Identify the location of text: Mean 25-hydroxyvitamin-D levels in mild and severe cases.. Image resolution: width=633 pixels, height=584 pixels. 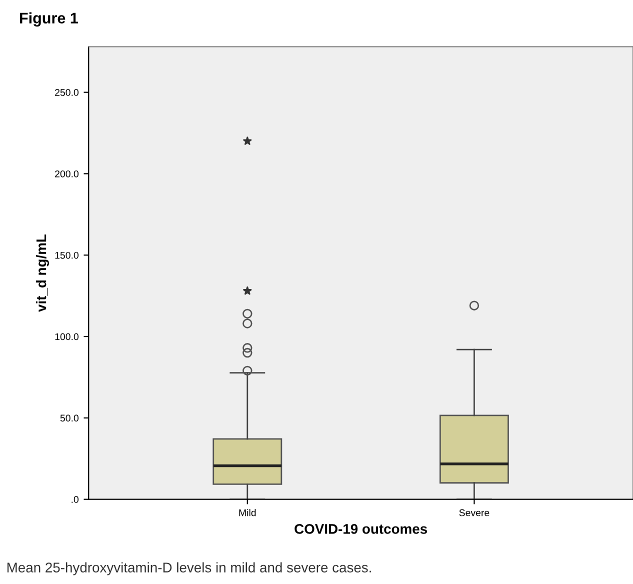
(189, 569).